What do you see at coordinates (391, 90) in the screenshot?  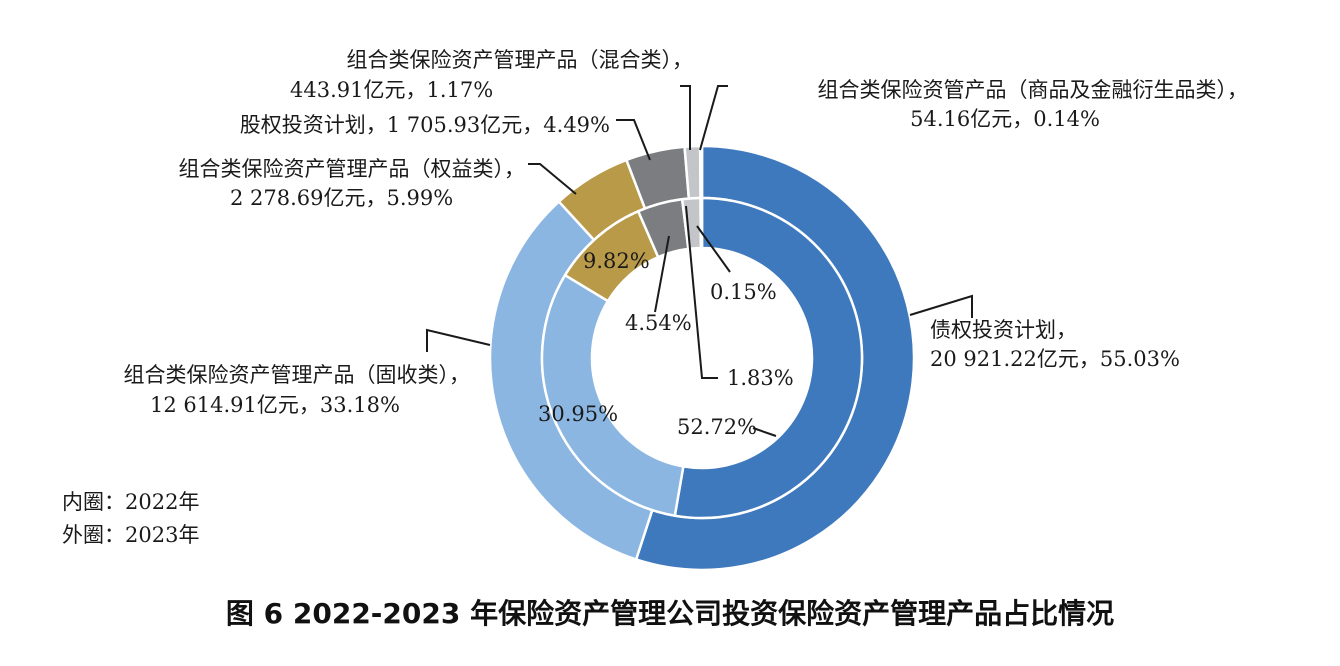 I see `label-mixed-line2: 443.91亿元，1.17%` at bounding box center [391, 90].